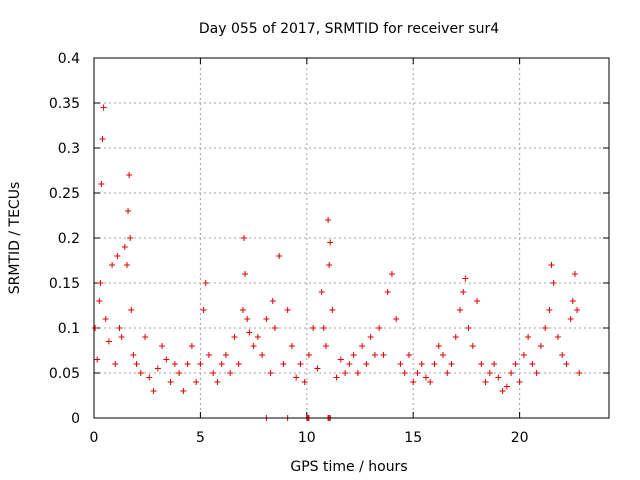 This screenshot has height=480, width=640. I want to click on x-tick-labels: 0 5 10 15 20, so click(309, 438).